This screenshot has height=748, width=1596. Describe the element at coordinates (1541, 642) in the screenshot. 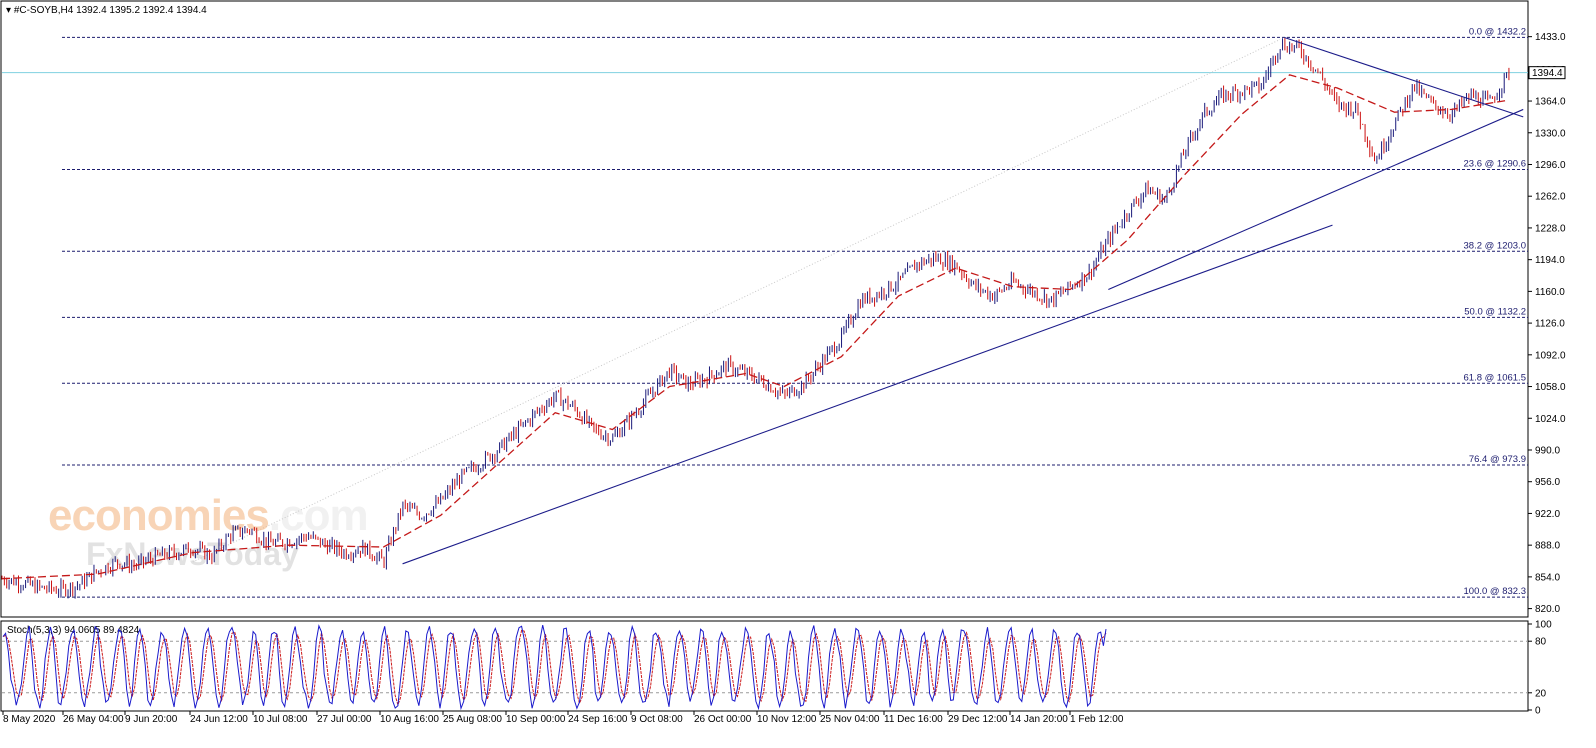

I see `stoch-tick-label: 80` at that location.